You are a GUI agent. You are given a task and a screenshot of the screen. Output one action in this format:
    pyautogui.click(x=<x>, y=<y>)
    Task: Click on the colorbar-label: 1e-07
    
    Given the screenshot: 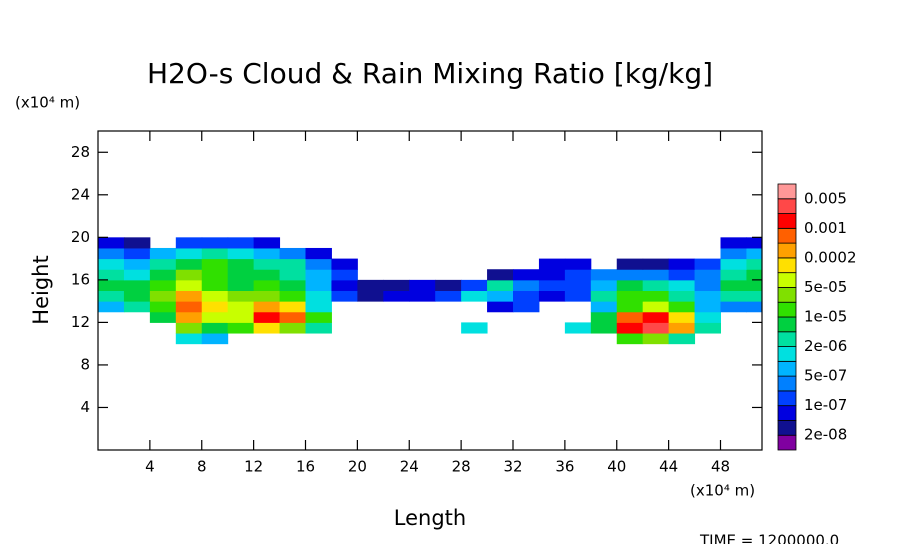 What is the action you would take?
    pyautogui.click(x=825, y=405)
    